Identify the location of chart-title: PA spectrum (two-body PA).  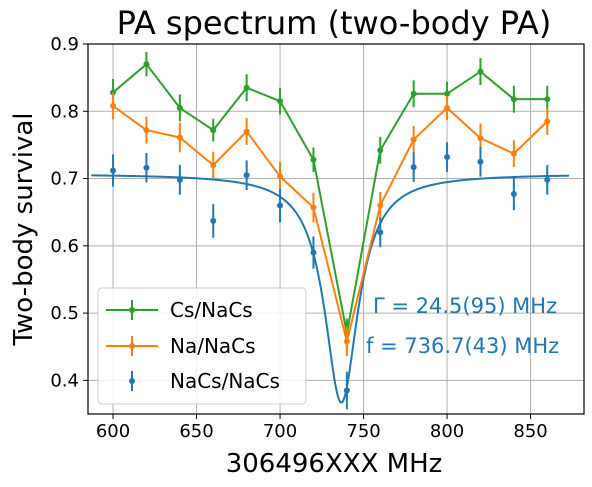
(334, 23).